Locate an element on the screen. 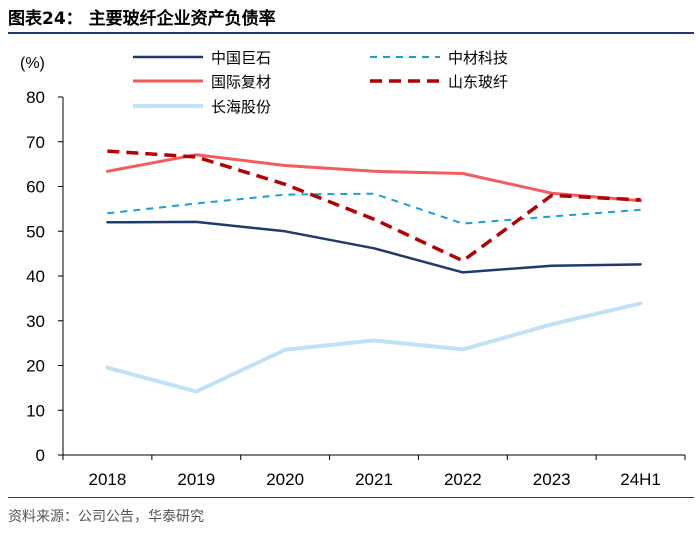 This screenshot has height=535, width=700. x-tick-label: 2018 is located at coordinates (108, 479).